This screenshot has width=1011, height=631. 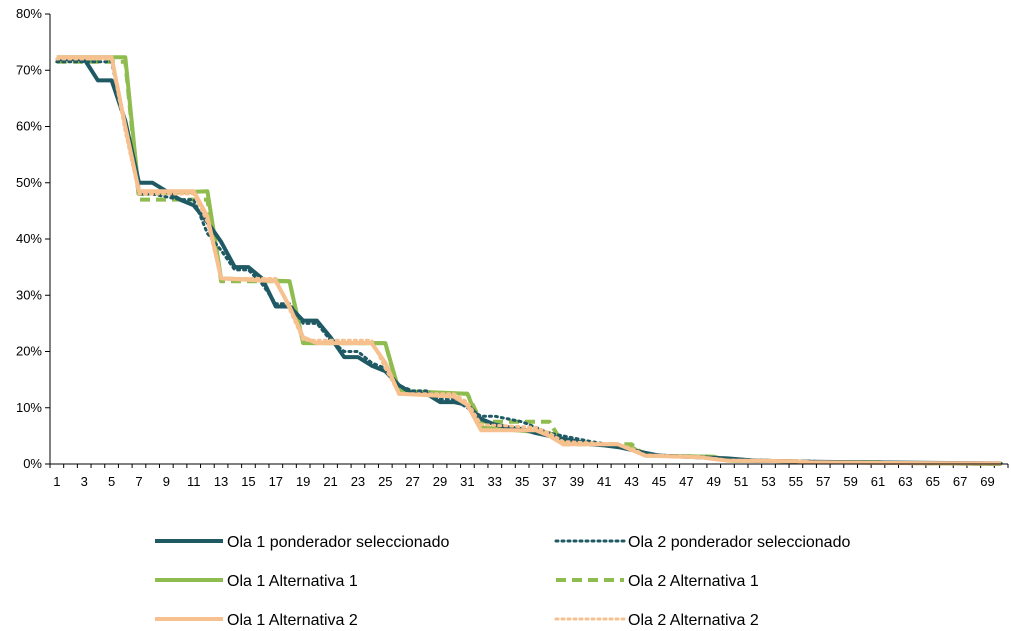 What do you see at coordinates (29, 182) in the screenshot?
I see `y-tick-label: 50%` at bounding box center [29, 182].